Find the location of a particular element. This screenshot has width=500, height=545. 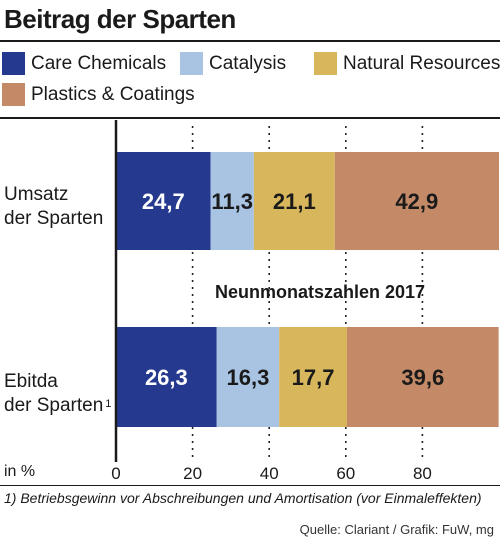

row-label-ebitda: Ebitda der Sparten 1 is located at coordinates (57, 394).